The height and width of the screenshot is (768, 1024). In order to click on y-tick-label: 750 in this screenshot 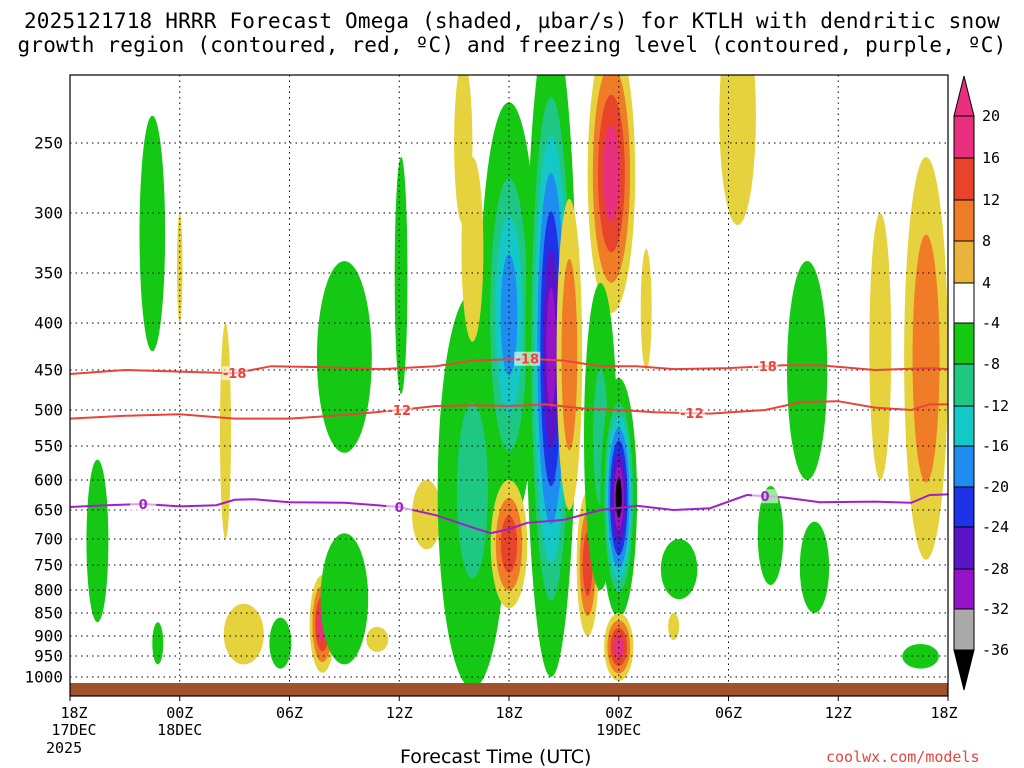, I will do `click(48, 565)`.